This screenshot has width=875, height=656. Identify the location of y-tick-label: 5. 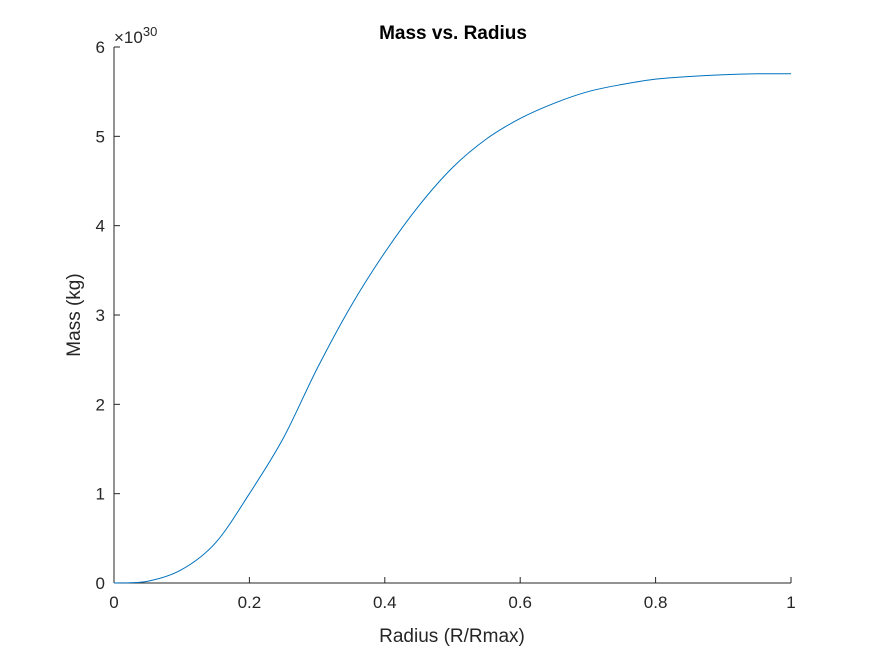
(100, 136).